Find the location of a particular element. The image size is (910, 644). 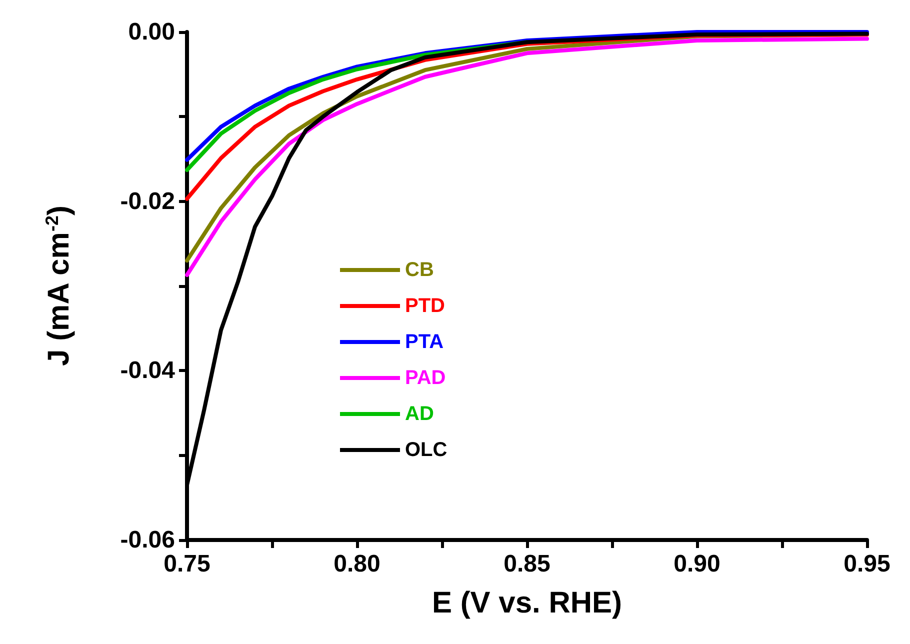

y-tick-label: -0.06 is located at coordinates (147, 540).